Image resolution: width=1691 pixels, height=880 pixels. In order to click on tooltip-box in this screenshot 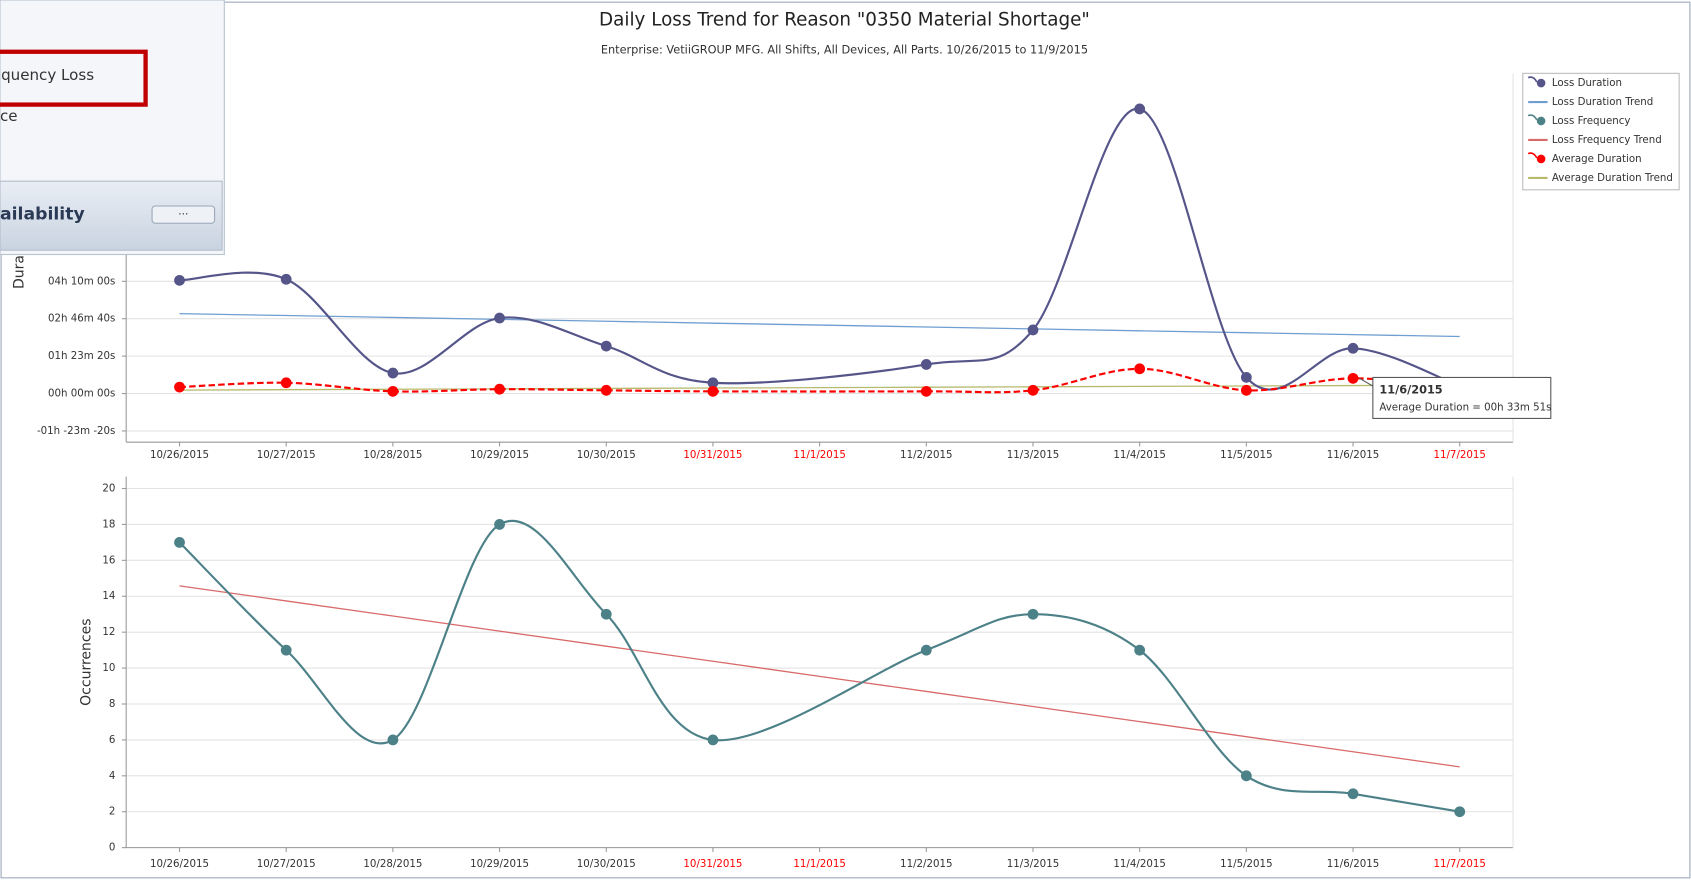, I will do `click(1462, 397)`.